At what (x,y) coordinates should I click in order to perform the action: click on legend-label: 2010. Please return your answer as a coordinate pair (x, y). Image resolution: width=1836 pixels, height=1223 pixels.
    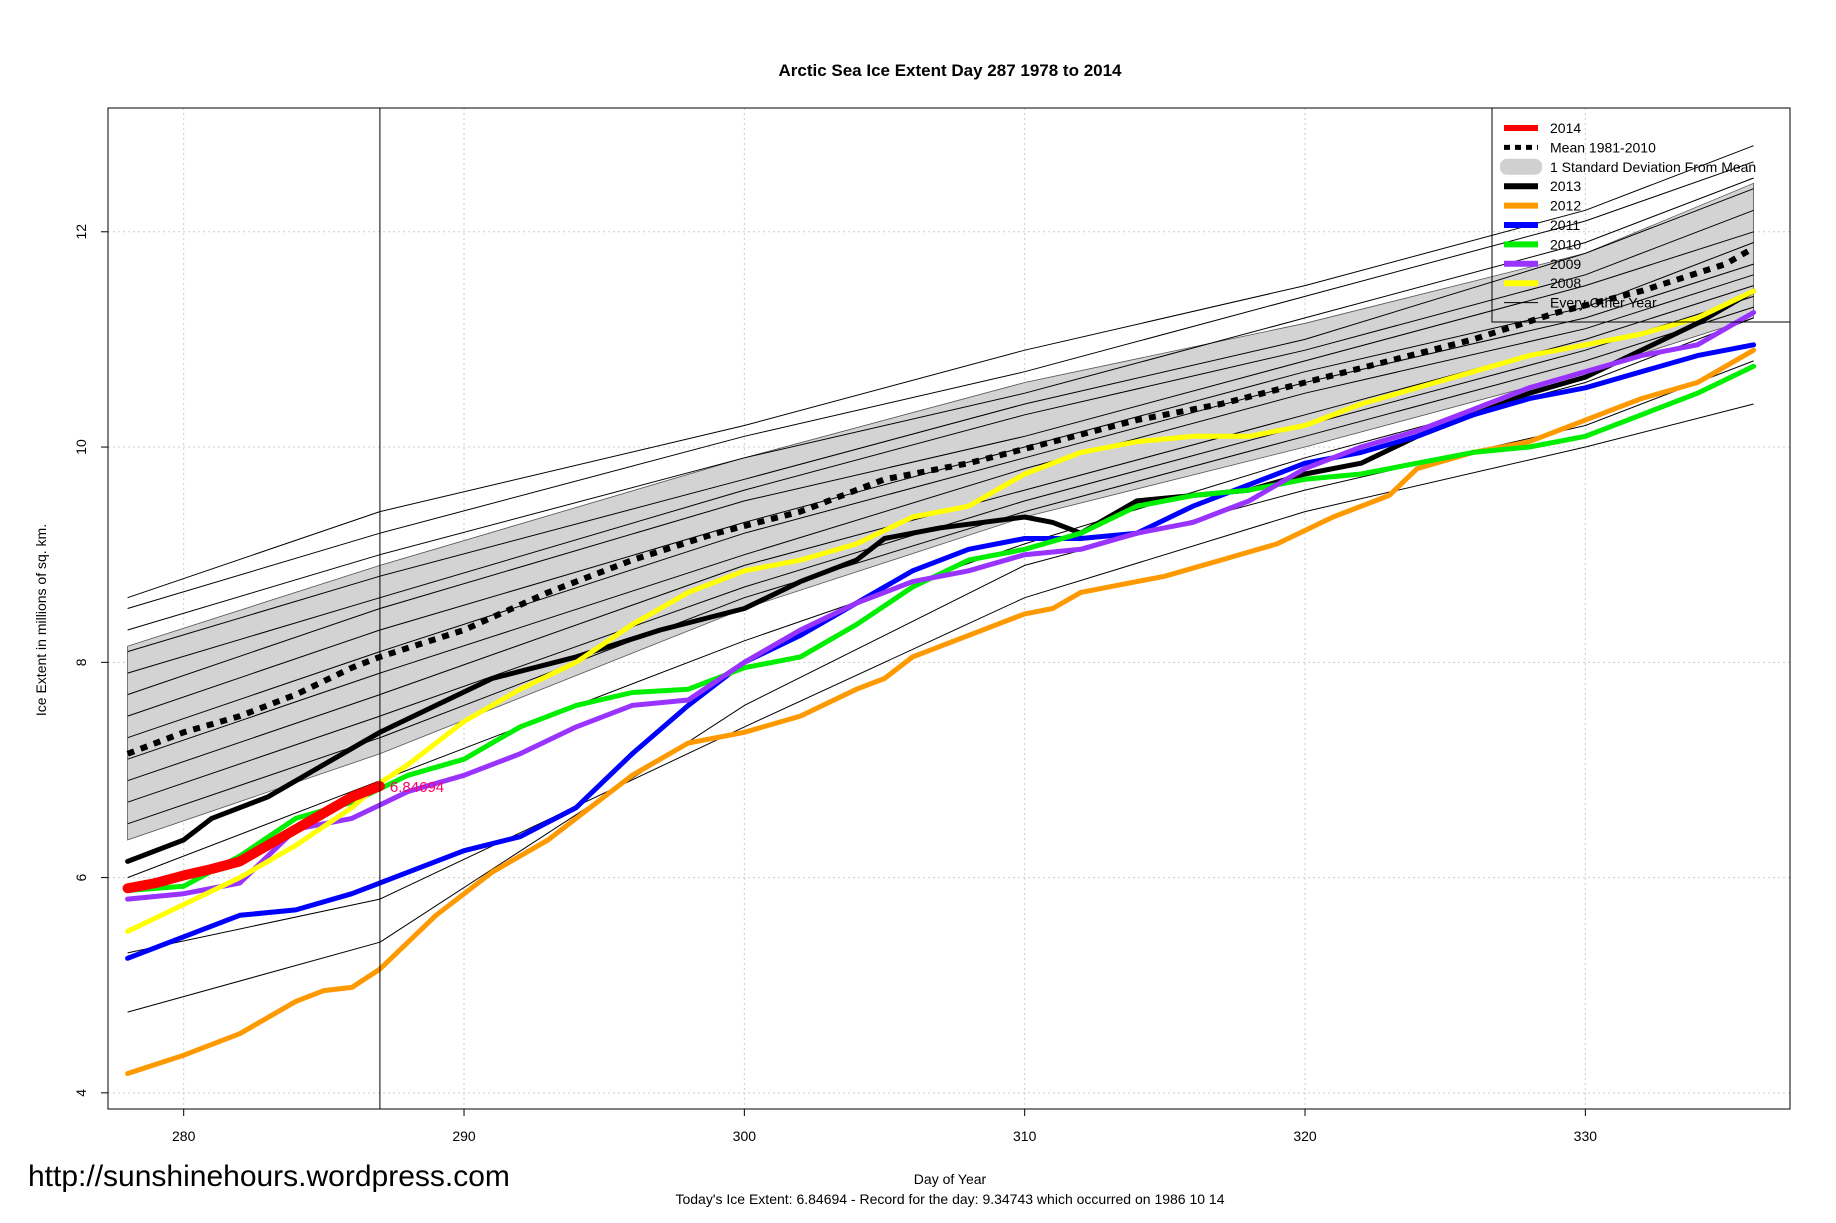
    Looking at the image, I should click on (1565, 244).